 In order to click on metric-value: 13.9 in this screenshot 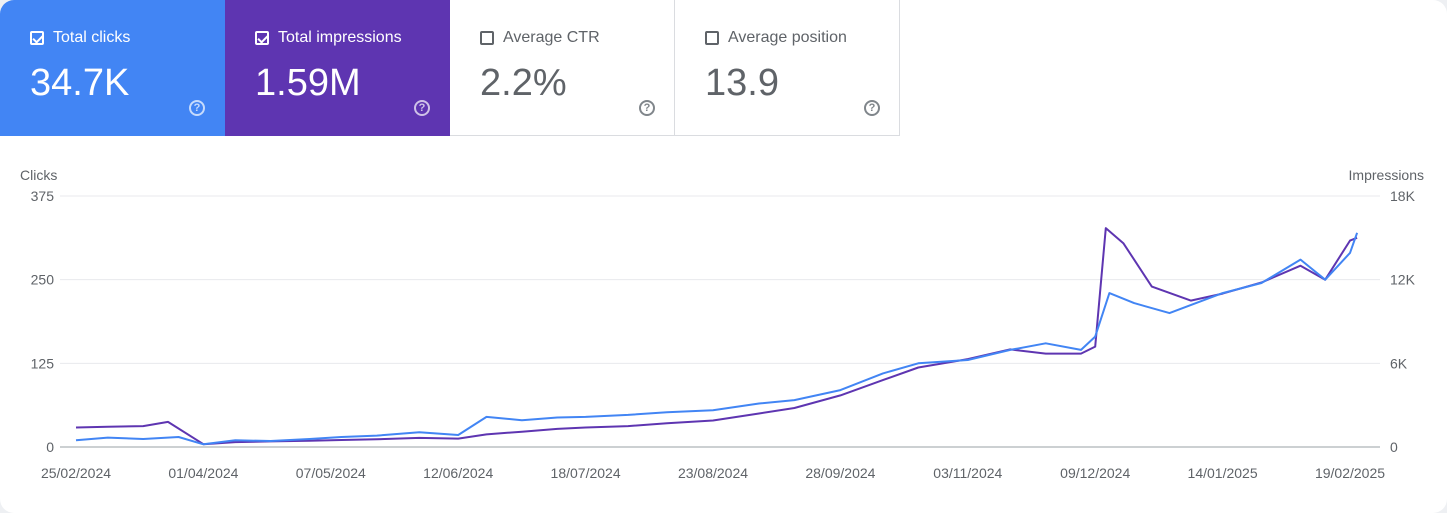, I will do `click(742, 83)`.